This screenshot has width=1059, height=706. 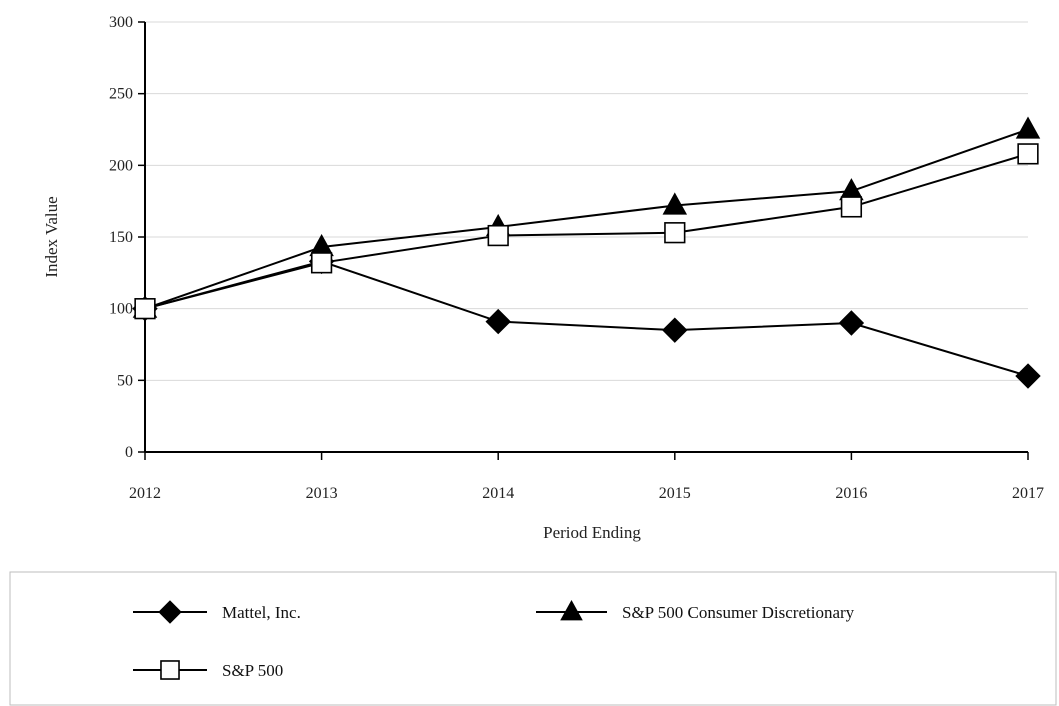 I want to click on x-tick-label: 2015, so click(x=675, y=493).